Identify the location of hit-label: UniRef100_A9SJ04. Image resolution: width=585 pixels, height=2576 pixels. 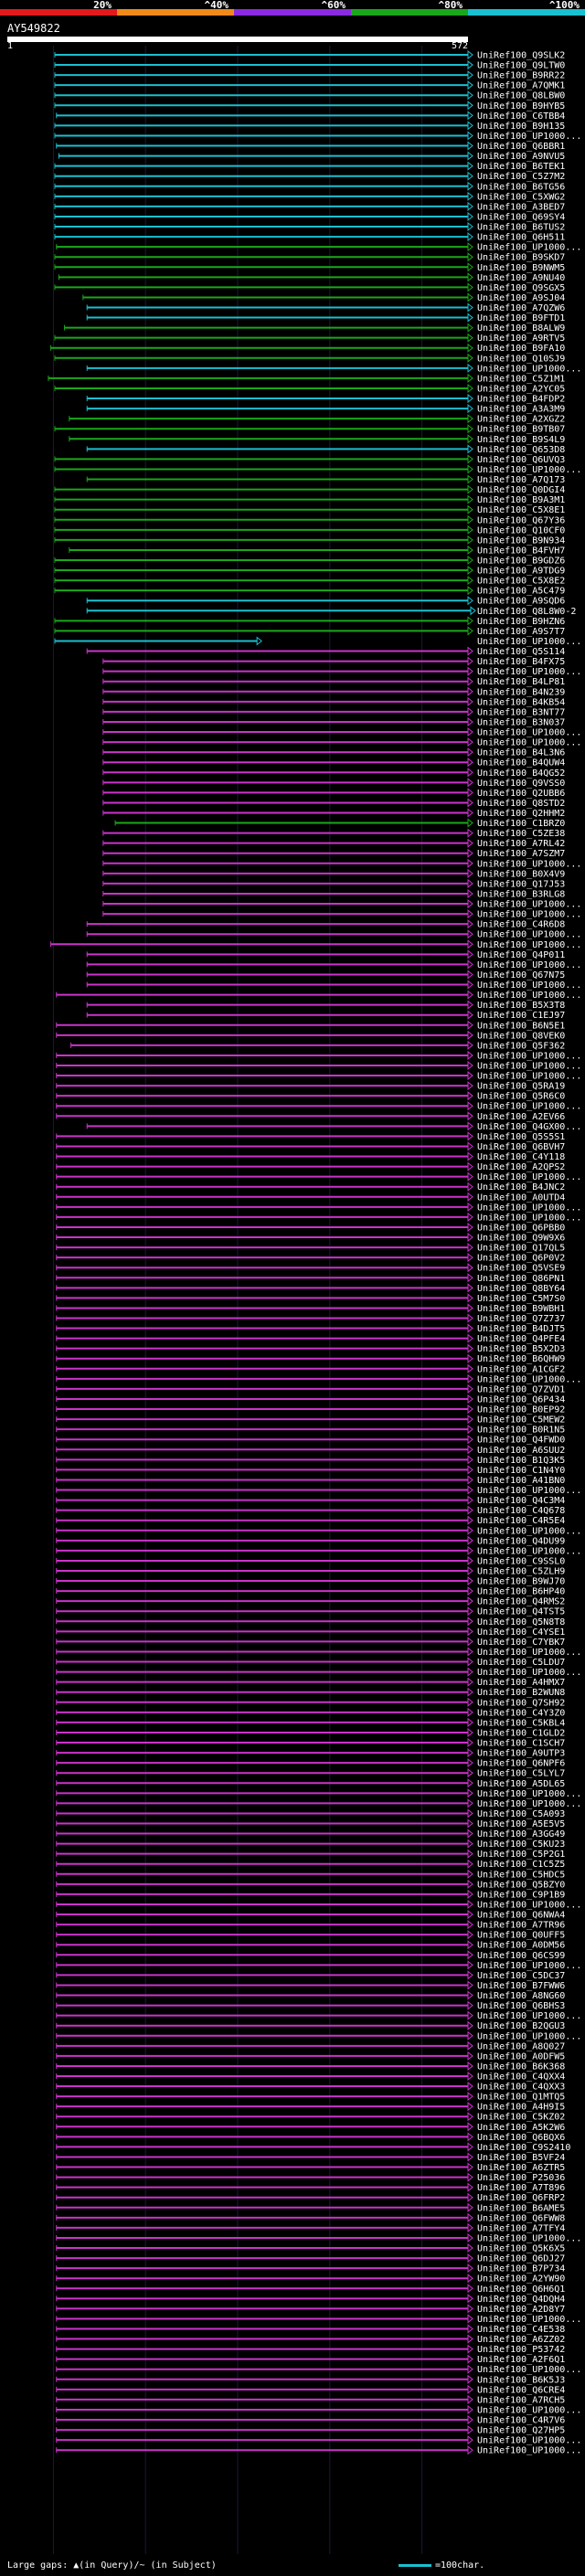
(521, 298).